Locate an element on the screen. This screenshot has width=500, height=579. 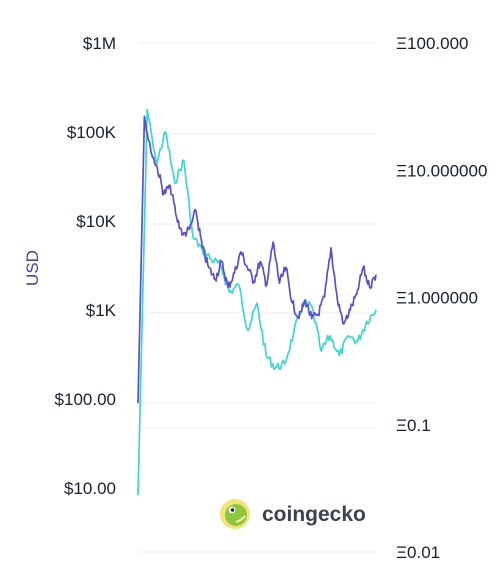
right-tick-label: Ξ10.000000 is located at coordinates (441, 170).